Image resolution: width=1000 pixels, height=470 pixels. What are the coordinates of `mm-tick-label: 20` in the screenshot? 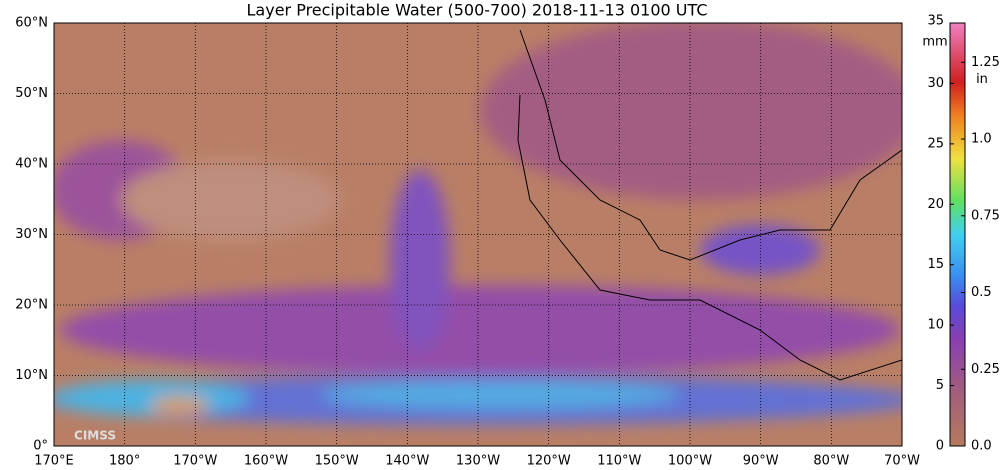 It's located at (935, 204).